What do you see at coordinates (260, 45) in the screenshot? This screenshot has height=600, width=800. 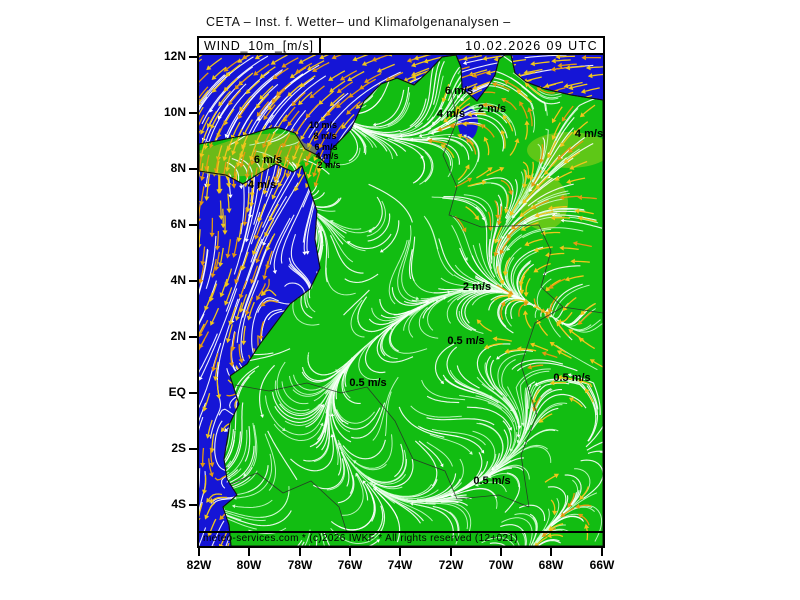 I see `product-name: WIND_10m_[m/s]` at bounding box center [260, 45].